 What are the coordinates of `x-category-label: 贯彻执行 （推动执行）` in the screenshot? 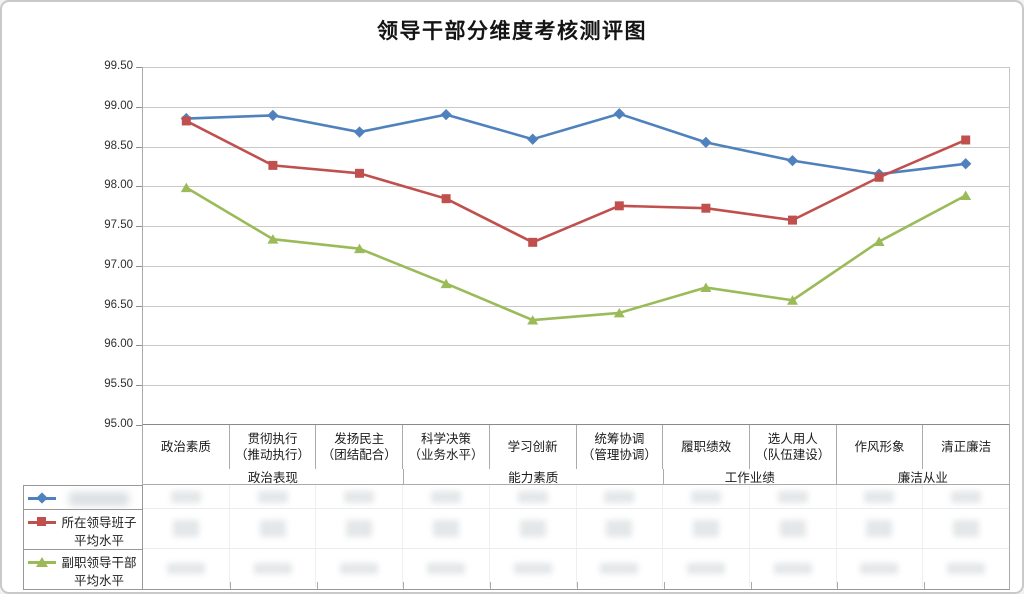 It's located at (272, 447).